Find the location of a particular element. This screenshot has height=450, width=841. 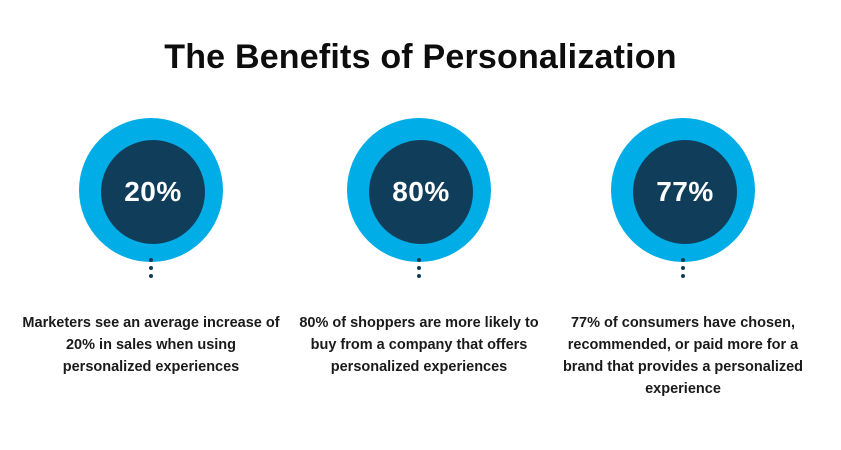

stat-outer-circle: 20% is located at coordinates (151, 190).